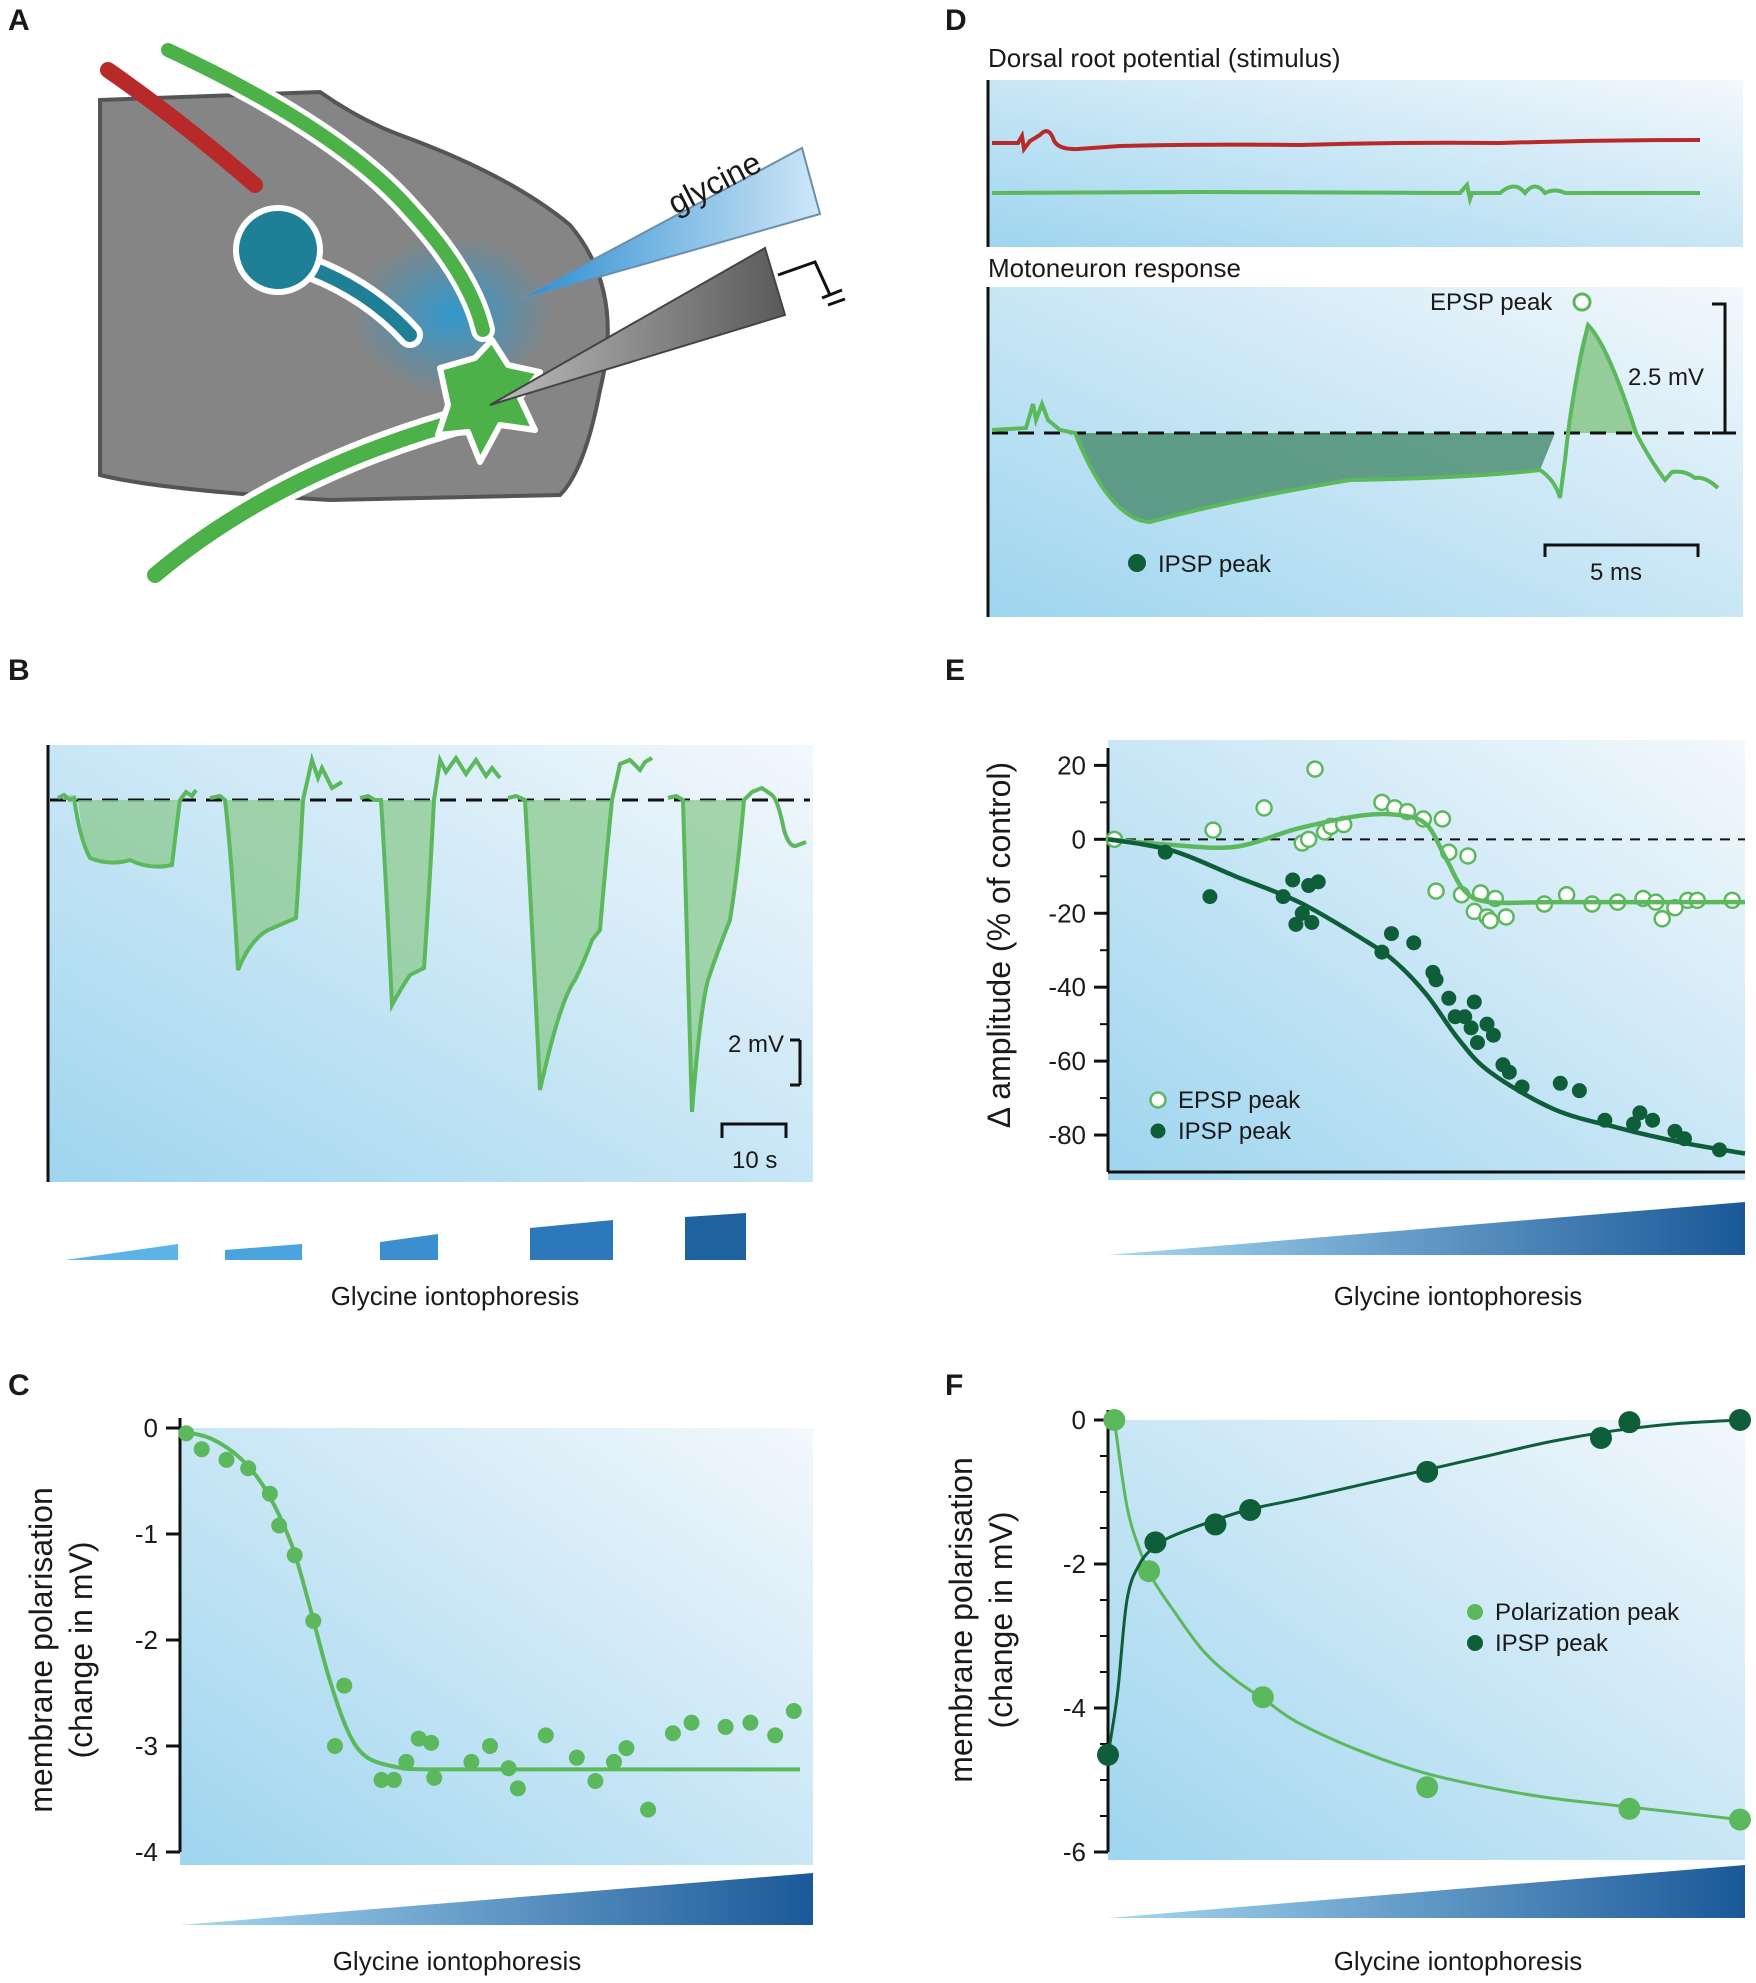 This screenshot has height=1983, width=1756. What do you see at coordinates (1552, 1643) in the screenshot?
I see `f-legend-ipsp-label: IPSP peak` at bounding box center [1552, 1643].